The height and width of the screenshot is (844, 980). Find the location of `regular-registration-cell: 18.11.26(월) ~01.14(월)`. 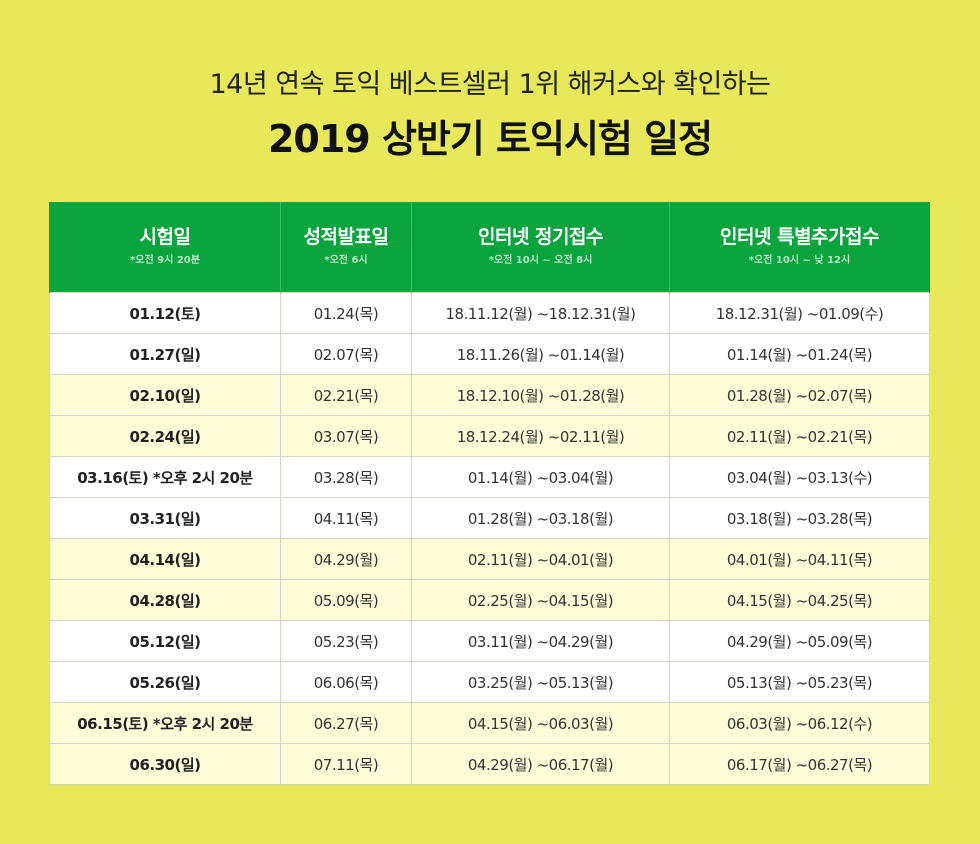

regular-registration-cell: 18.11.26(월) ~01.14(월) is located at coordinates (540, 354).